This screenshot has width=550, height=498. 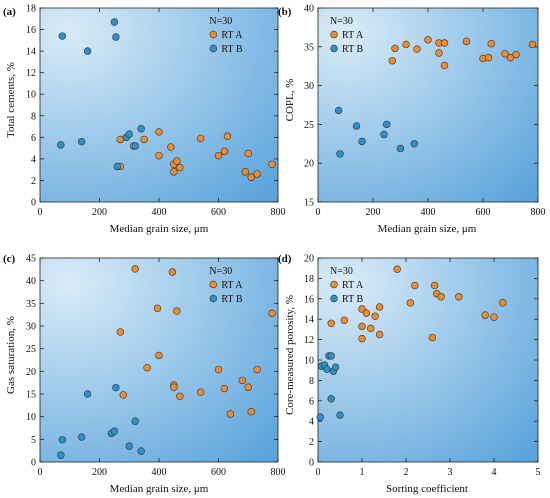 I want to click on y-tick-label: 14, so click(x=31, y=52).